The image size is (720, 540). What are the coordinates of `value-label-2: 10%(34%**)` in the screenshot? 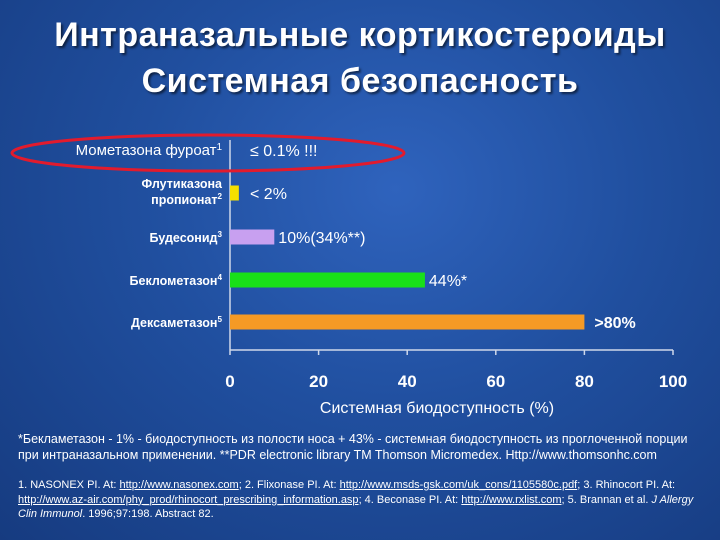 It's located at (321, 238).